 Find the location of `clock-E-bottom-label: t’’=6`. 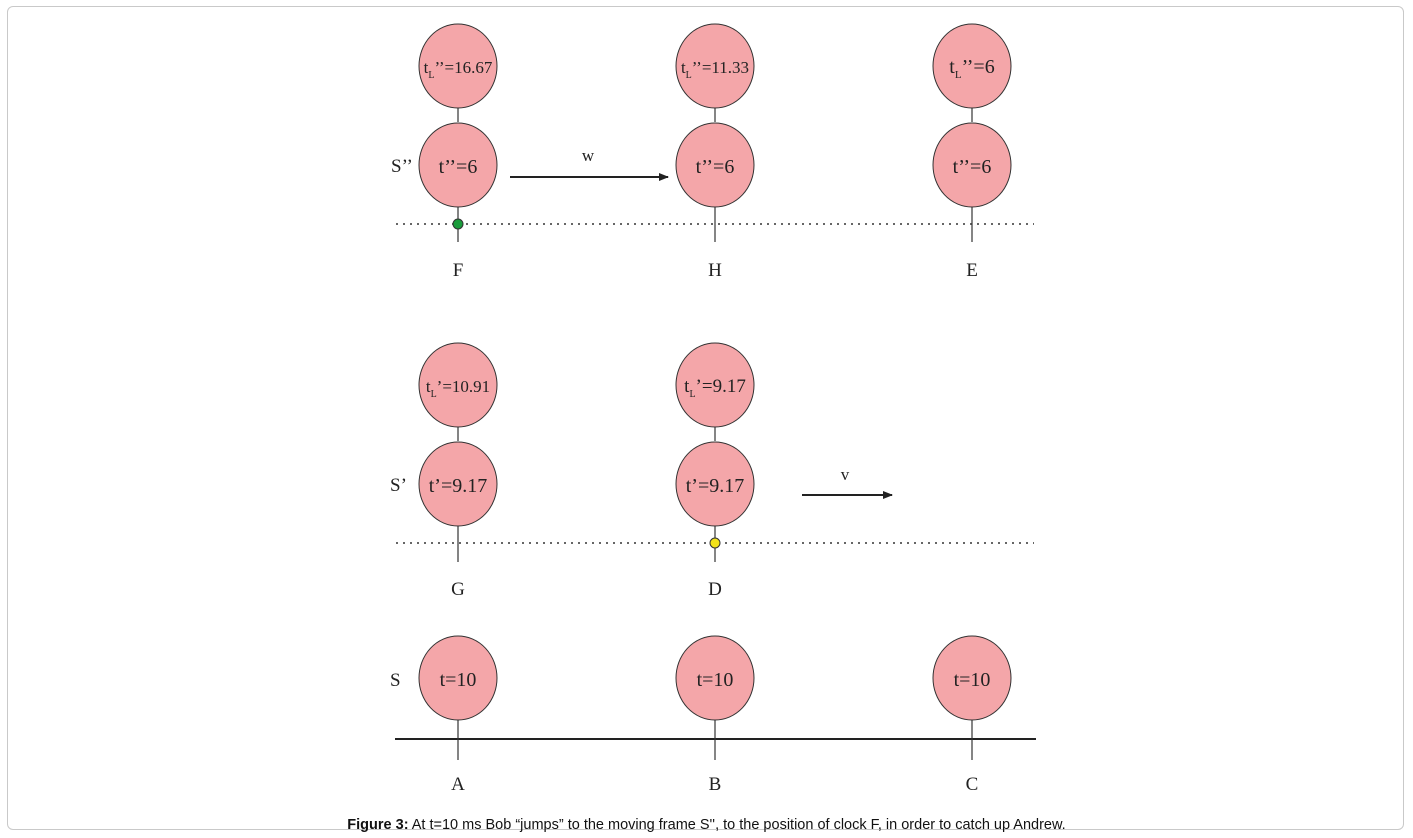

clock-E-bottom-label: t’’=6 is located at coordinates (972, 167).